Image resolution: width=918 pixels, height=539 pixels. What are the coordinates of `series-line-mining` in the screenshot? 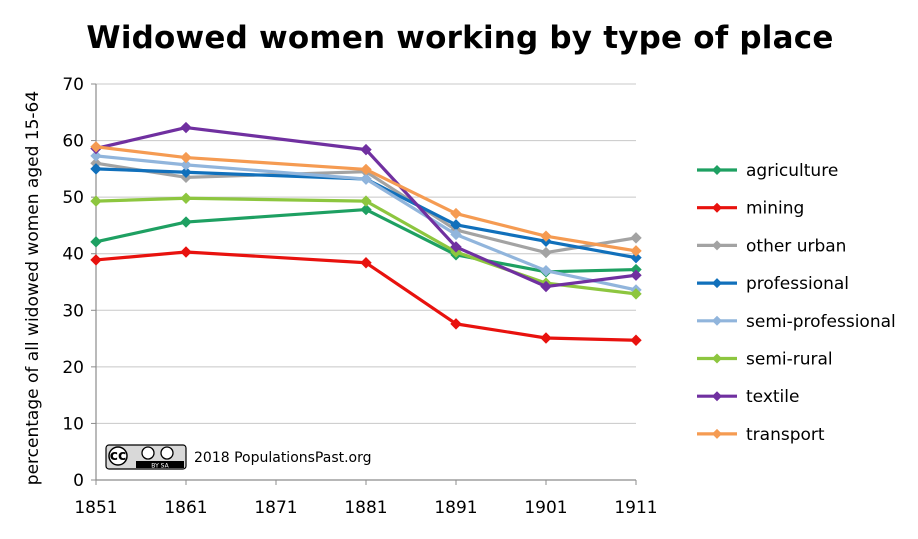 It's located at (366, 296).